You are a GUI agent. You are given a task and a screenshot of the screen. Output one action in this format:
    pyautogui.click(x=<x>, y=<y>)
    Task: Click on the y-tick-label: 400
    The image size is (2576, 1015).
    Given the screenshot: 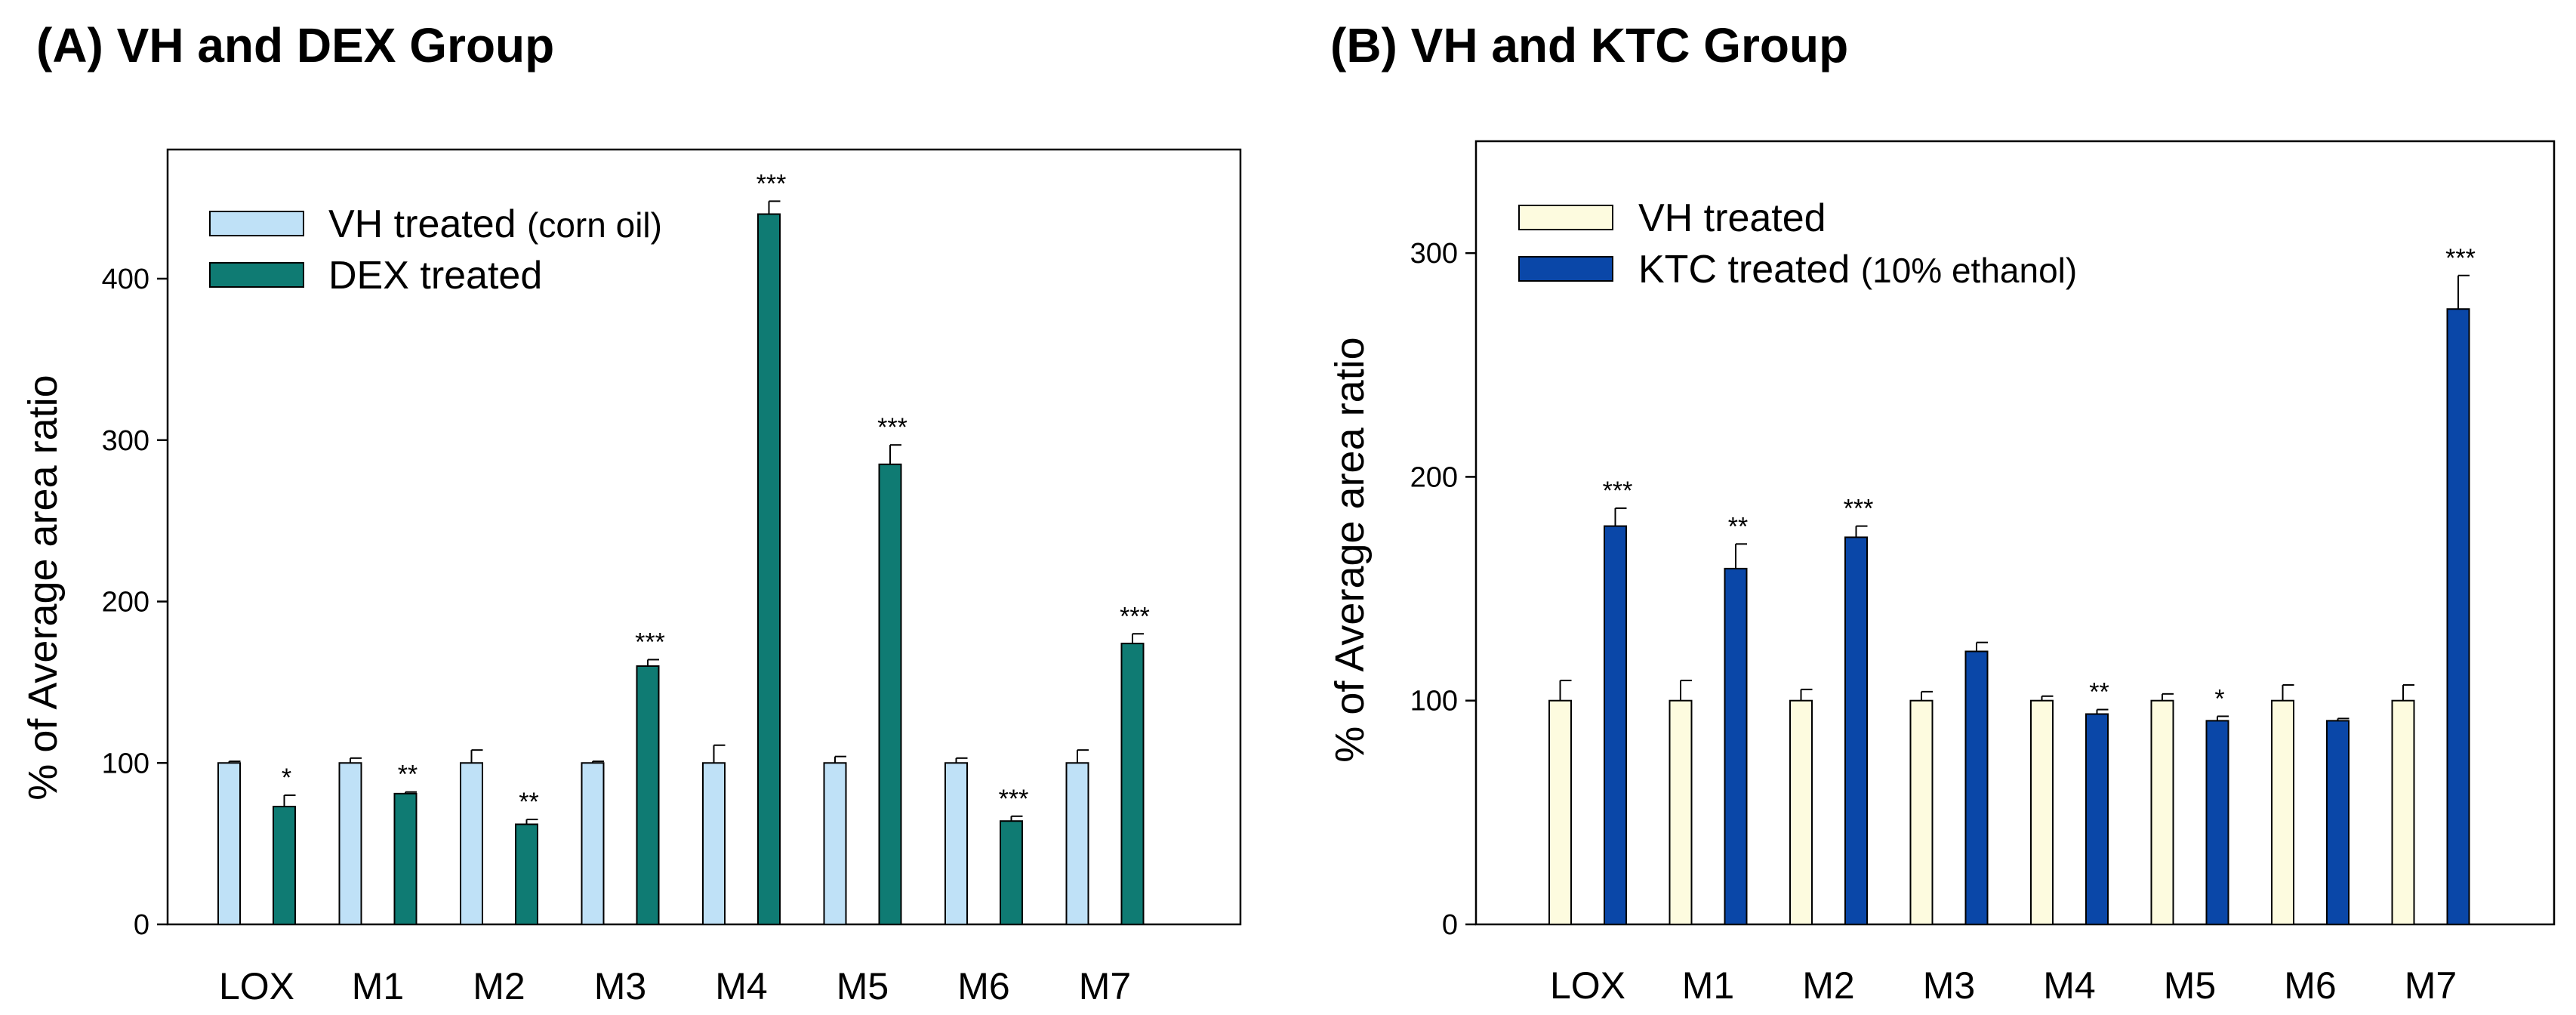 What is the action you would take?
    pyautogui.click(x=125, y=280)
    